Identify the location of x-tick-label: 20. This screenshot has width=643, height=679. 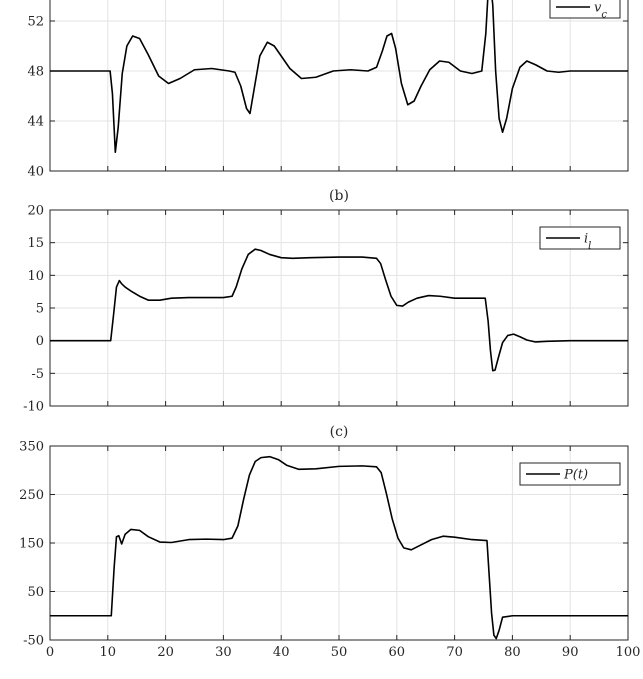
(165, 652).